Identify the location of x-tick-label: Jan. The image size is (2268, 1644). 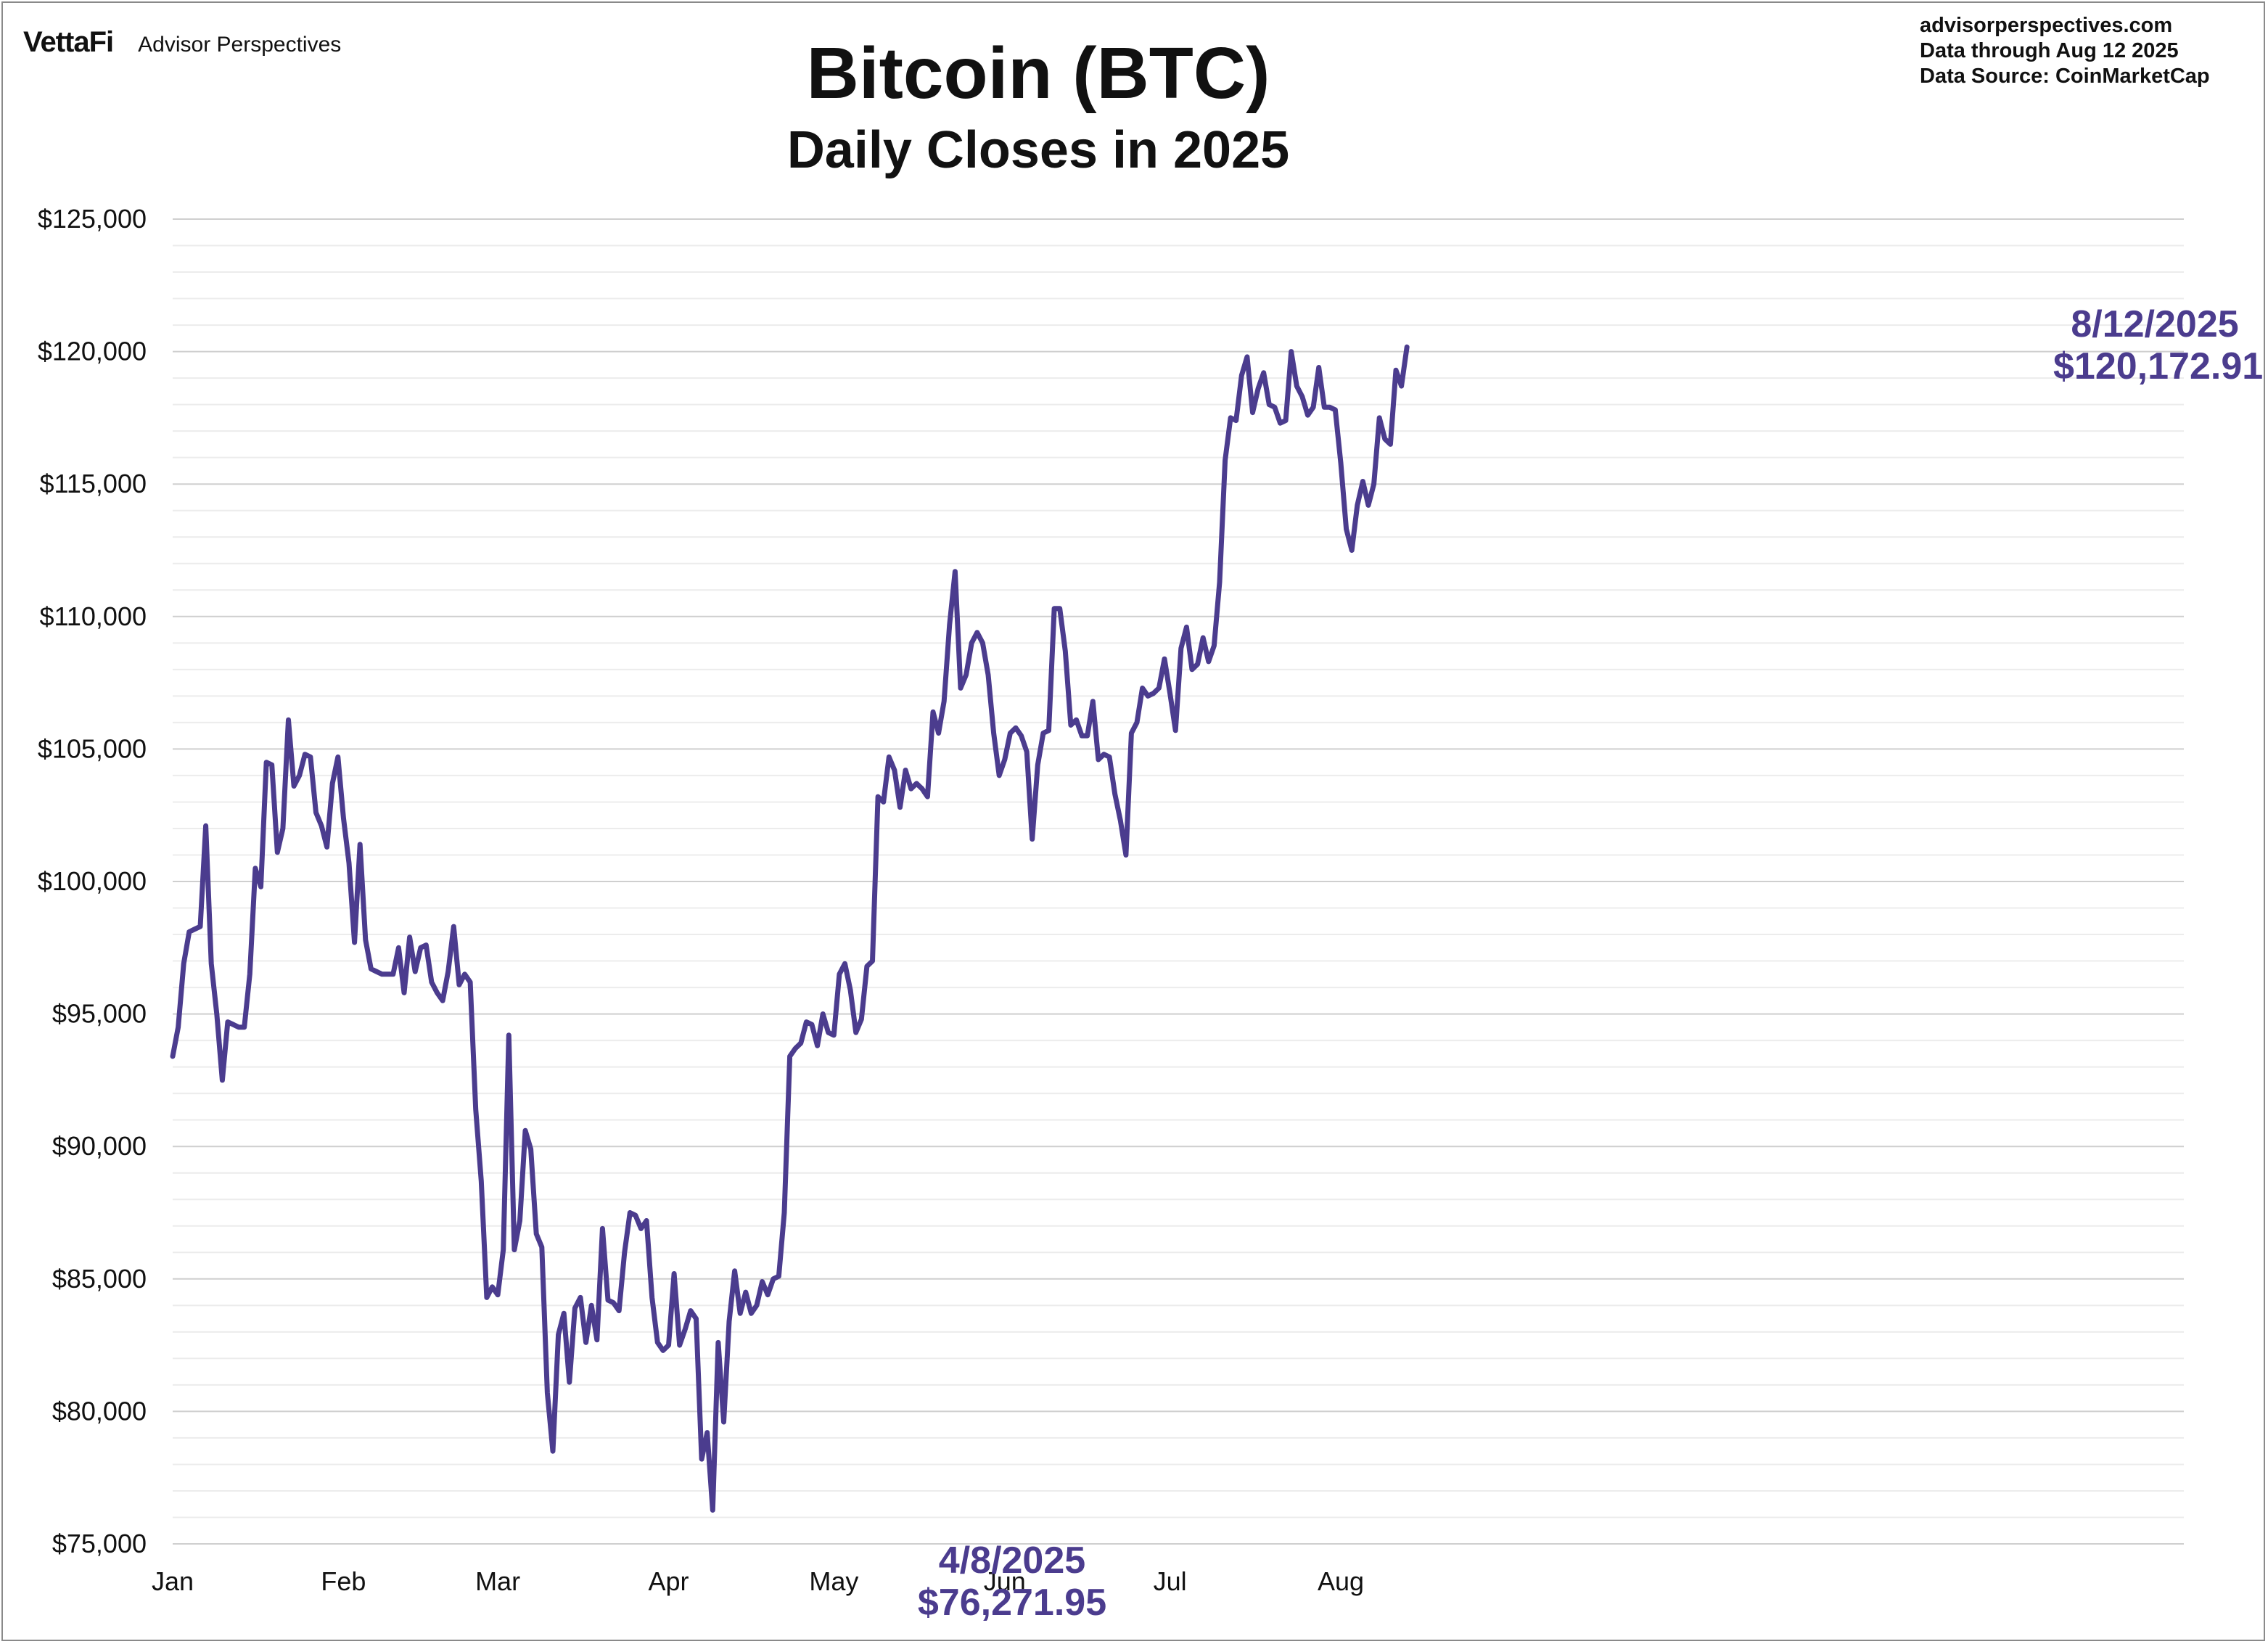
(173, 1581).